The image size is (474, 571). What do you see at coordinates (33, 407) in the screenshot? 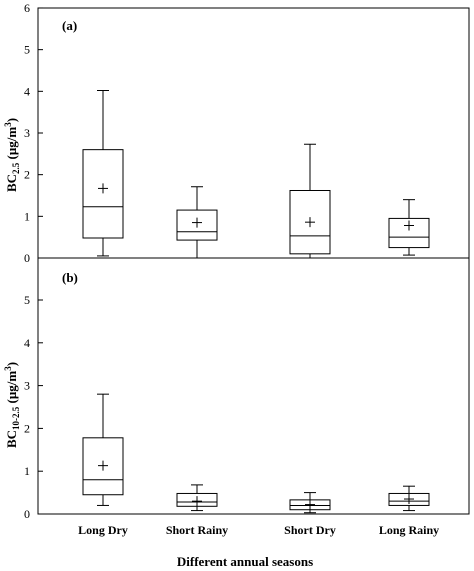
I see `panel-b-y-ticks: 0 1 2 3 4 5` at bounding box center [33, 407].